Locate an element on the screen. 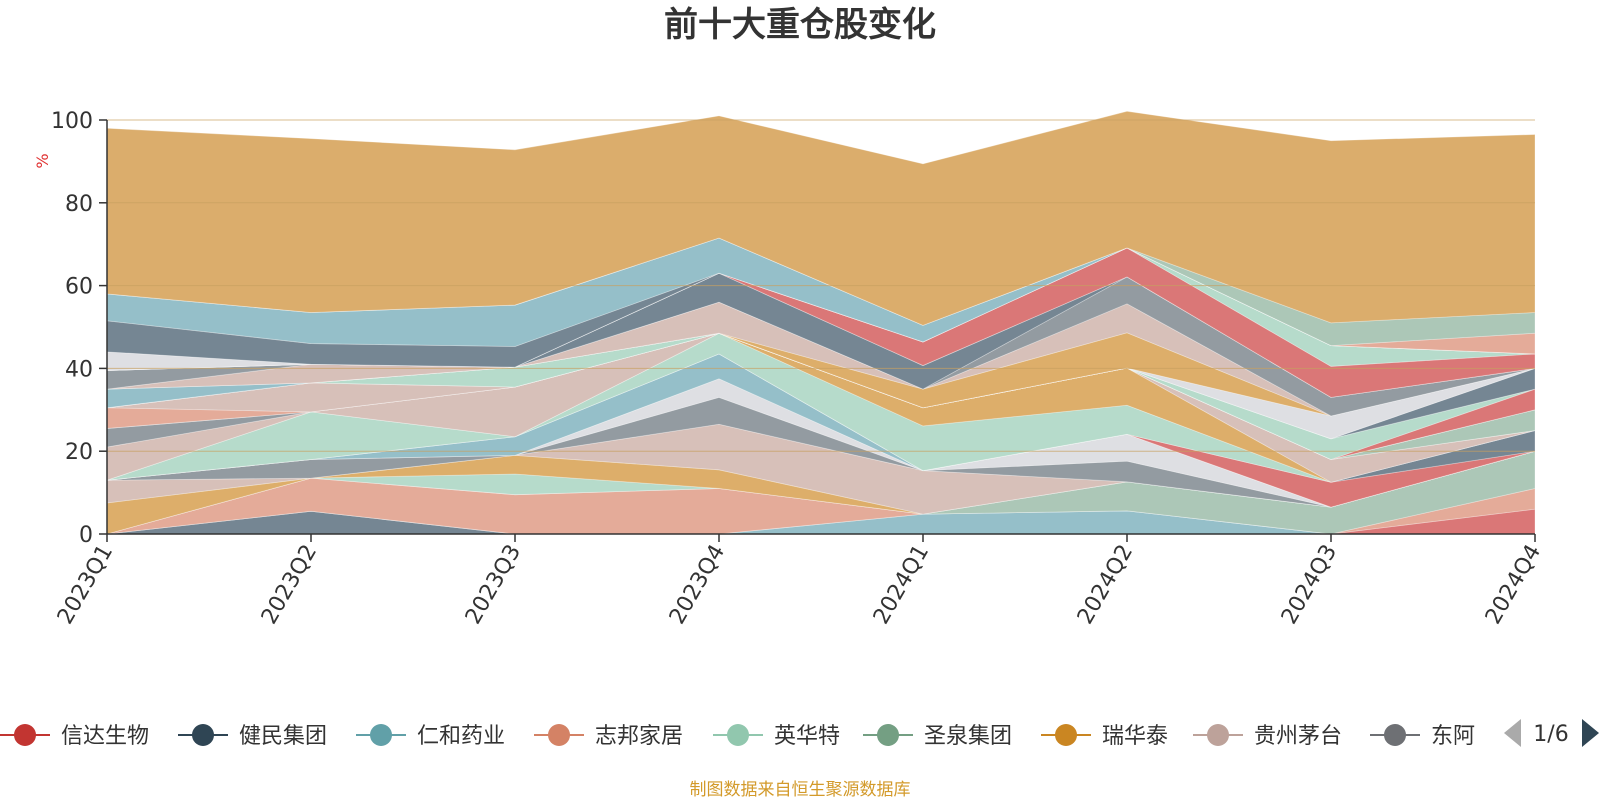 This screenshot has height=800, width=1600. legend-label: 英华特 is located at coordinates (807, 736).